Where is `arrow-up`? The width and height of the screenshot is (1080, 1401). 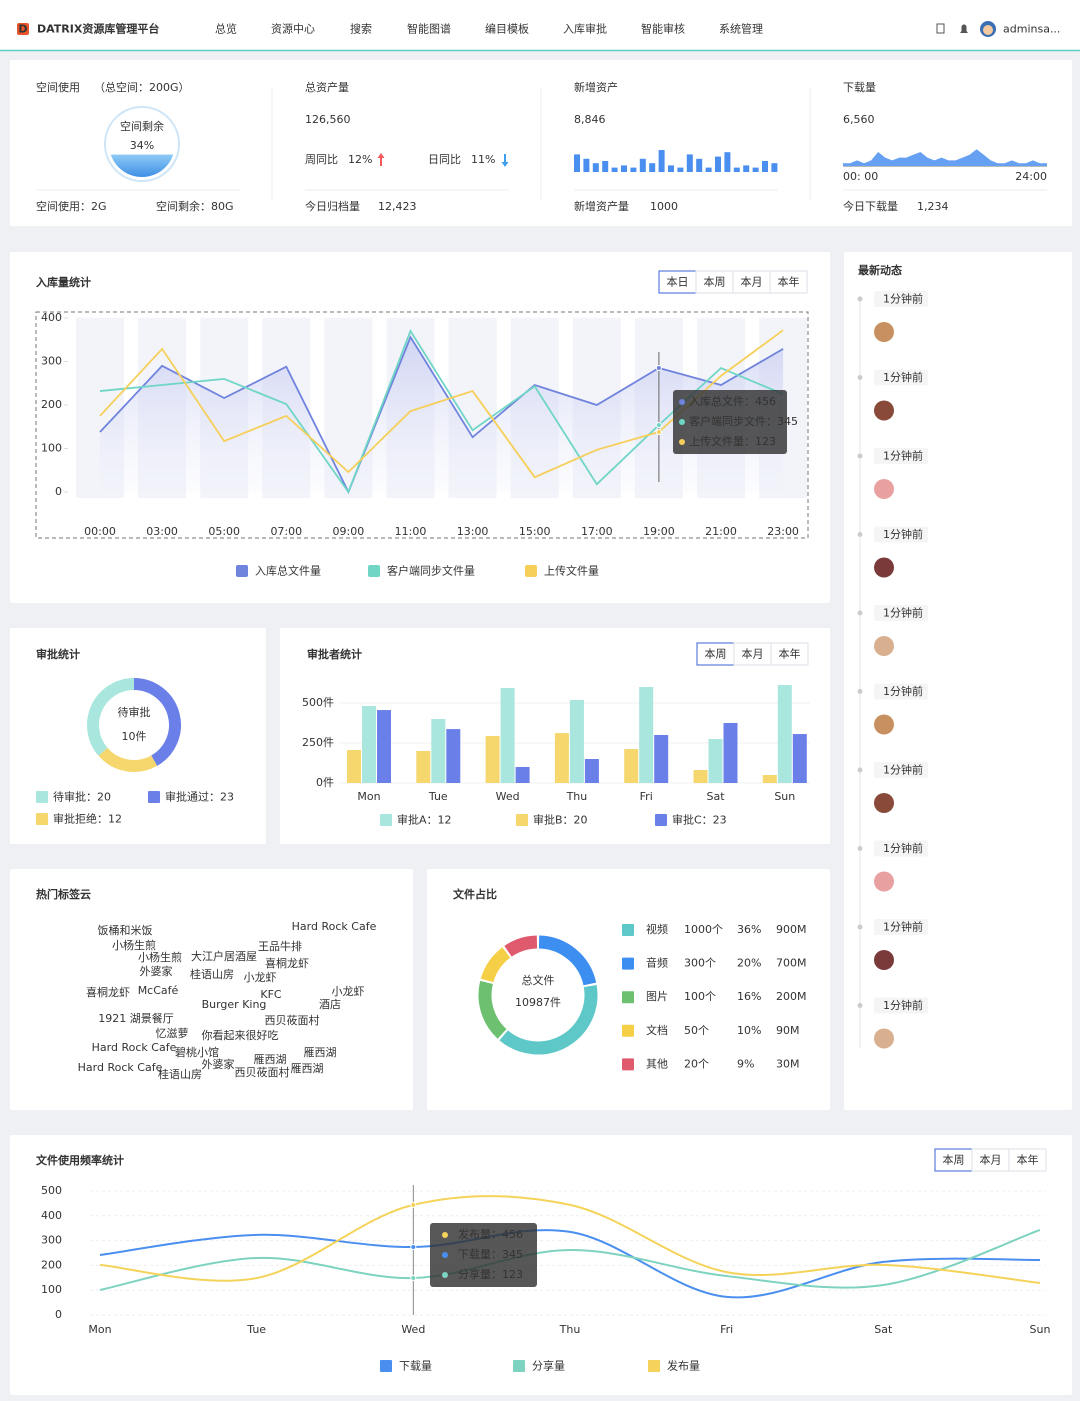
arrow-up is located at coordinates (381, 159).